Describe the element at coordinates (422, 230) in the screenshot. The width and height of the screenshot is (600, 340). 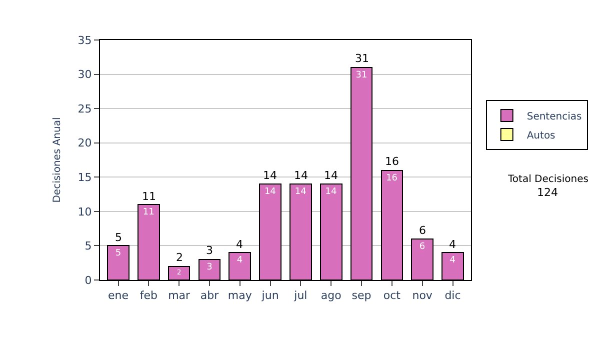
I see `total-label: 6` at that location.